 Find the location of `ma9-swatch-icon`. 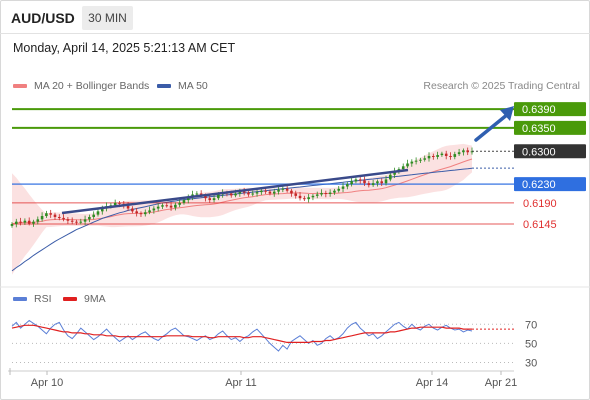

ma9-swatch-icon is located at coordinates (70, 299).